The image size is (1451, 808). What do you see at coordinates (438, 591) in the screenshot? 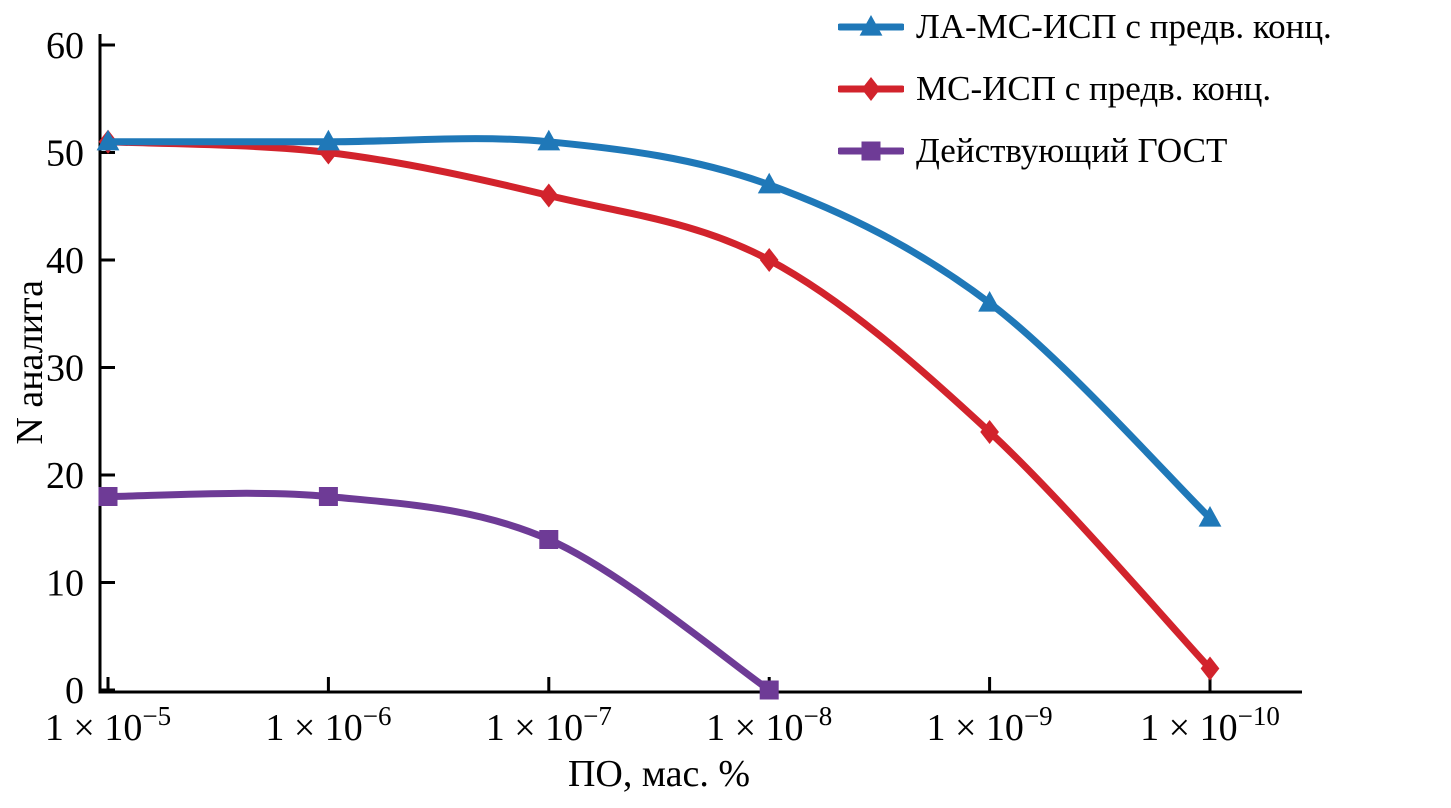
I see `series-line` at bounding box center [438, 591].